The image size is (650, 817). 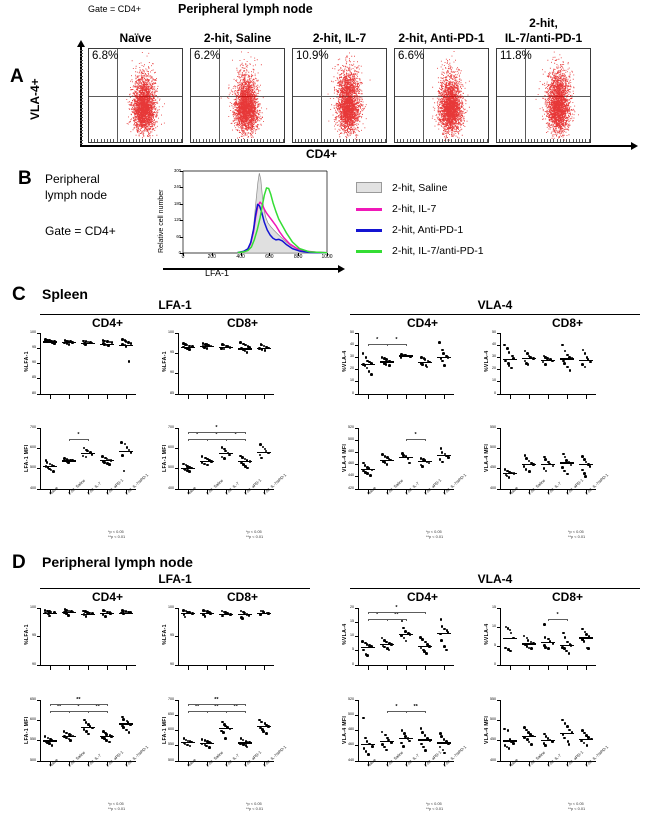 I want to click on panel-c-subset-header-0: CD4+, so click(x=107, y=323).